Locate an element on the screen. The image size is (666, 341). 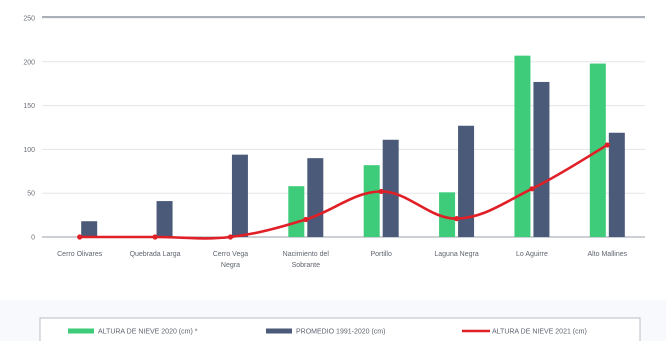
legend-label: PROMEDIO 1991-2020 (cm) is located at coordinates (340, 332).